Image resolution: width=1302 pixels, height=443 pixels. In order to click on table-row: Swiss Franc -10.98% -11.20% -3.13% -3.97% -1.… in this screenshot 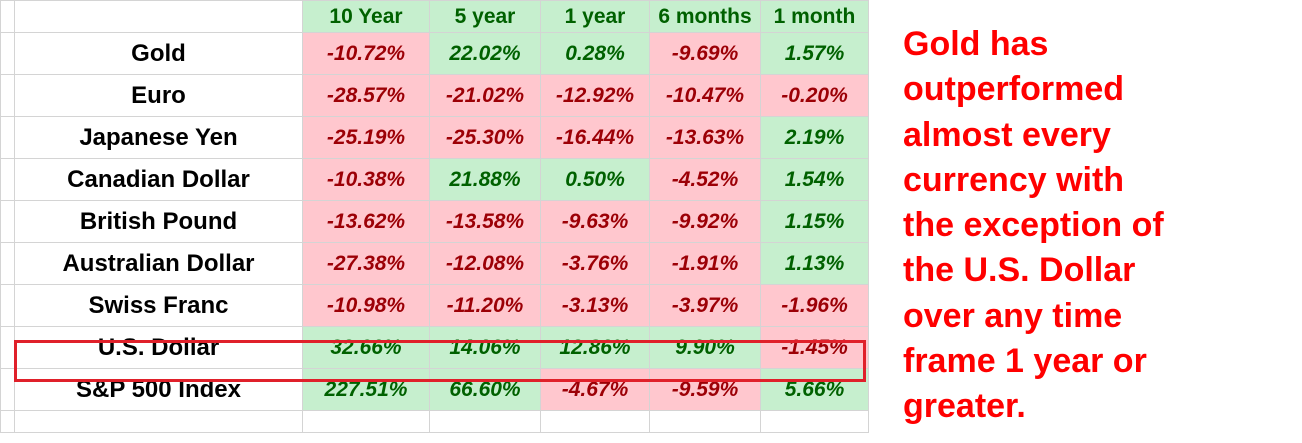, I will do `click(434, 305)`.